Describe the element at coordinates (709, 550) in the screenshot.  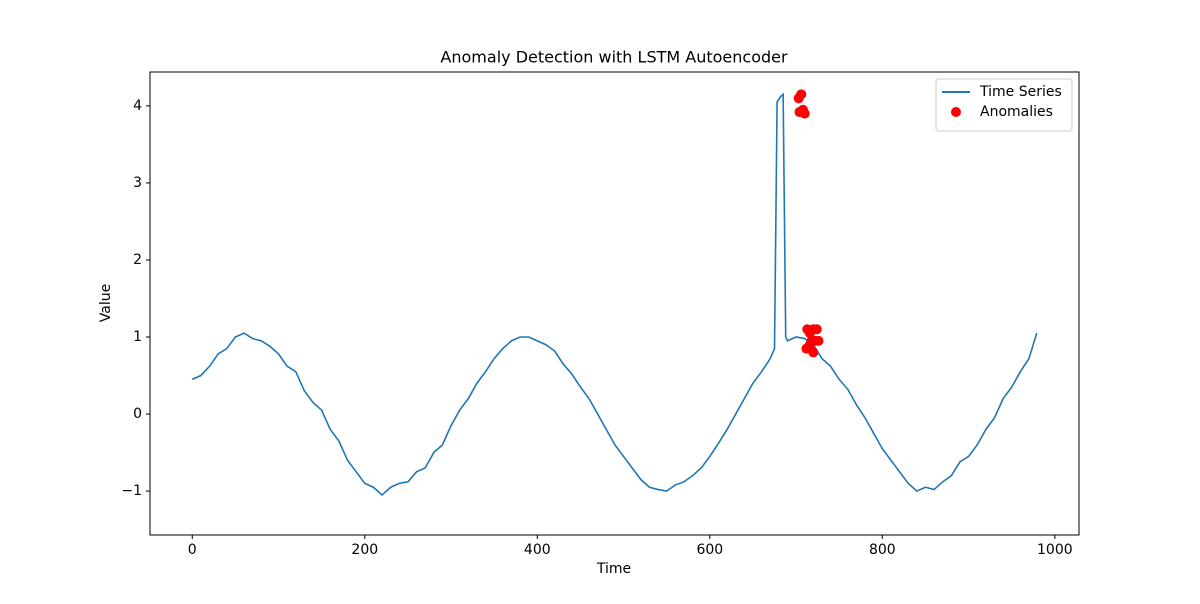
I see `x-tick-label: 600` at that location.